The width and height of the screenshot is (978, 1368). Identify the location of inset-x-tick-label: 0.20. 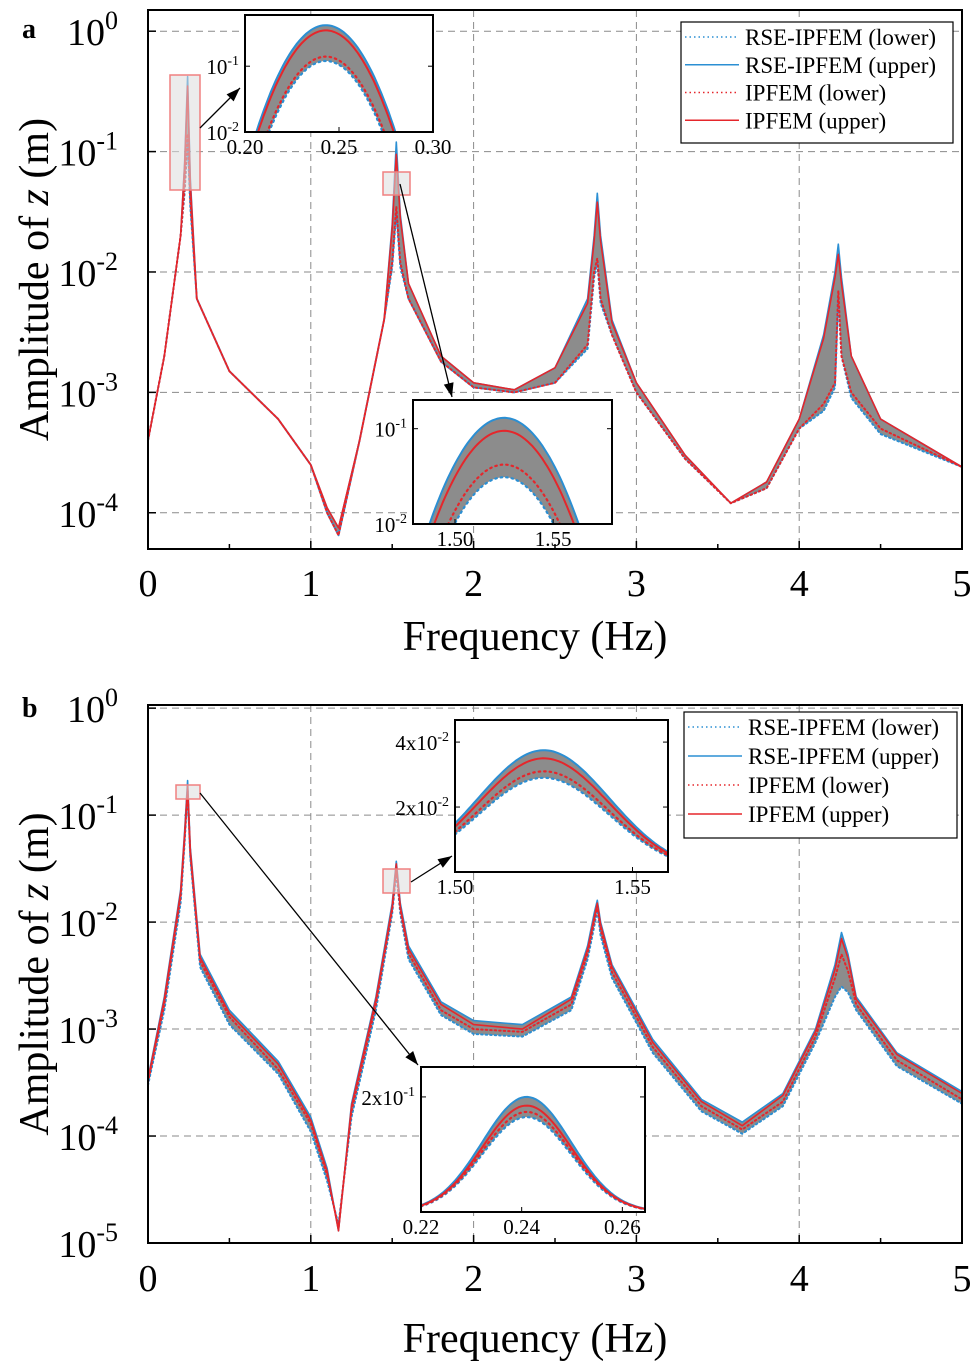
(245, 147).